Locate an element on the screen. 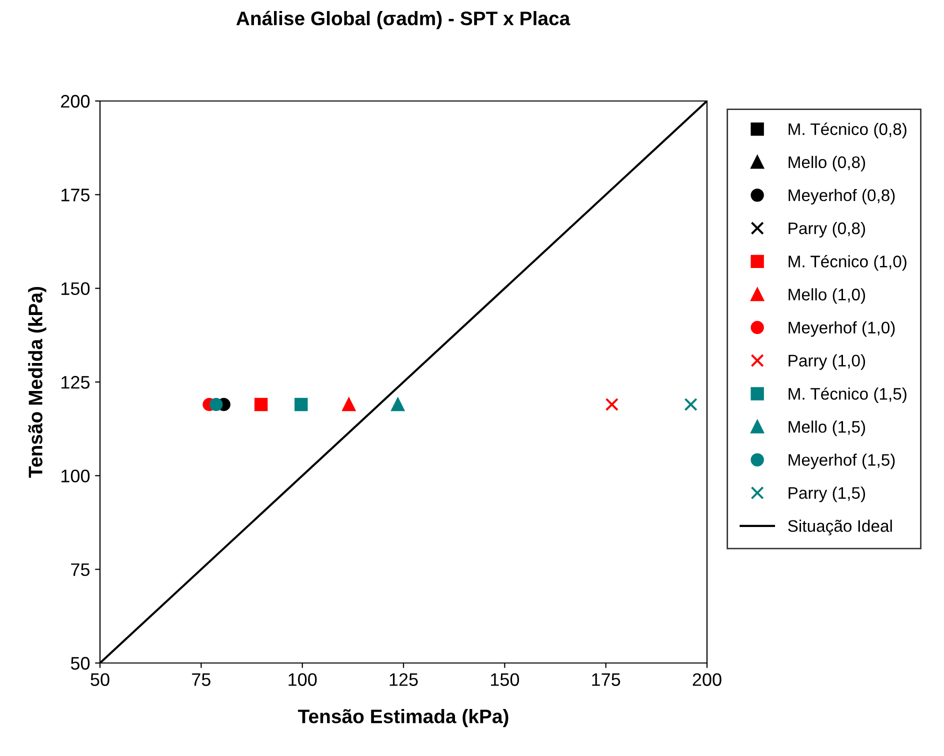 The image size is (944, 756). legend-label: Mello (0,8) is located at coordinates (827, 164).